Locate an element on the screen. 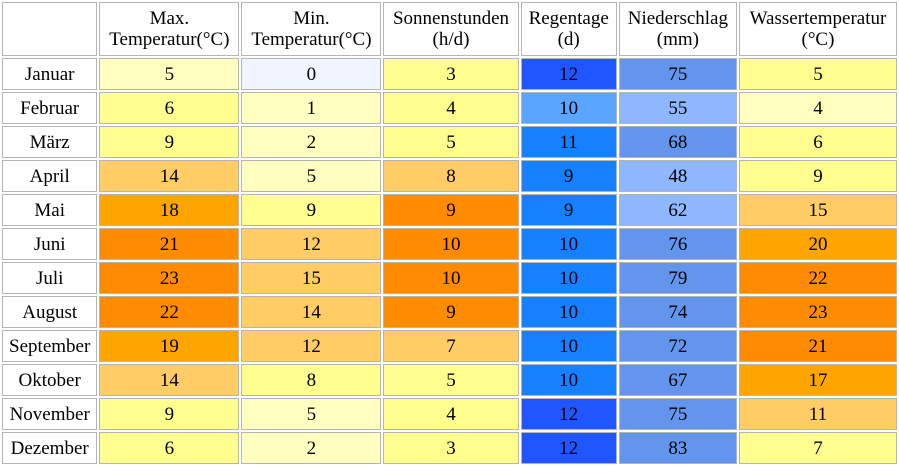  water-temp-cell: 6 is located at coordinates (817, 142).